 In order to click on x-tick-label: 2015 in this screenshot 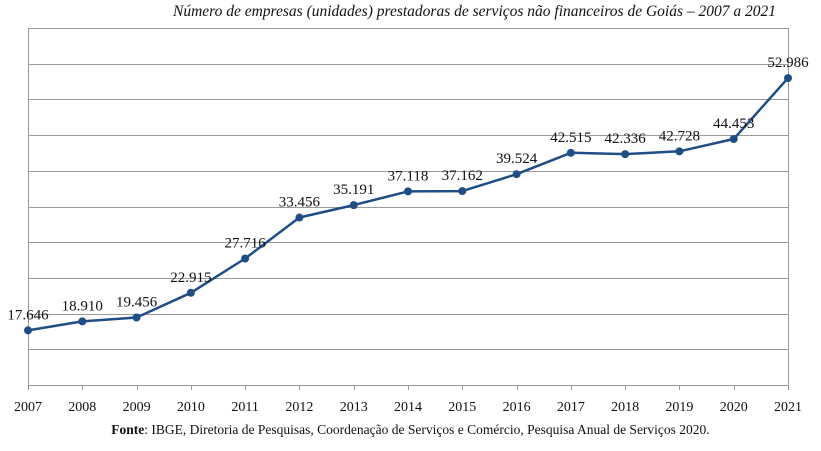, I will do `click(462, 407)`.